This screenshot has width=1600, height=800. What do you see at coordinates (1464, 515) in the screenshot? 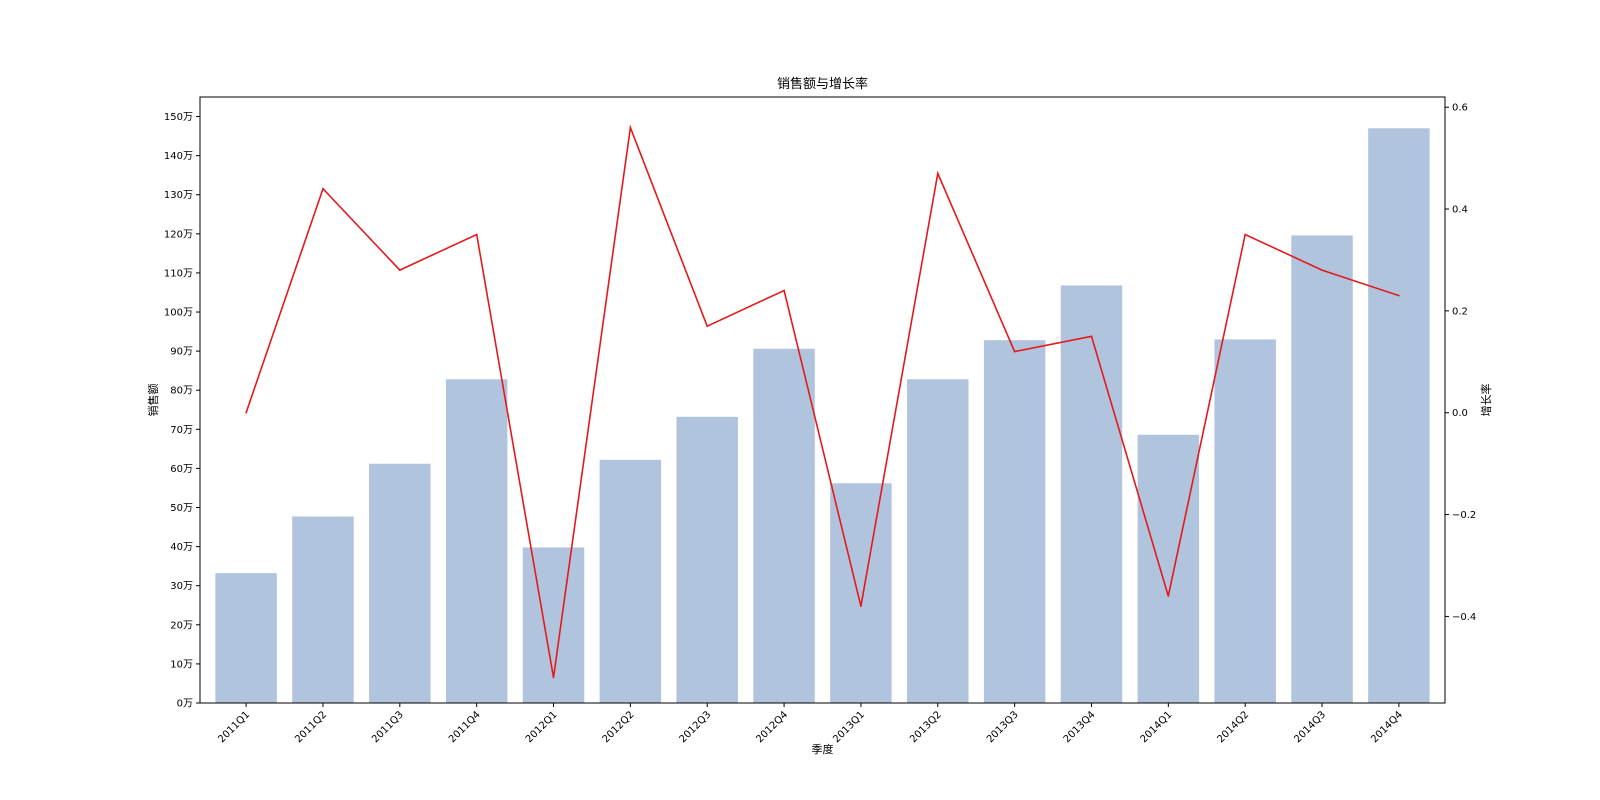
I see `y2-tick-label: −0.2` at bounding box center [1464, 515].